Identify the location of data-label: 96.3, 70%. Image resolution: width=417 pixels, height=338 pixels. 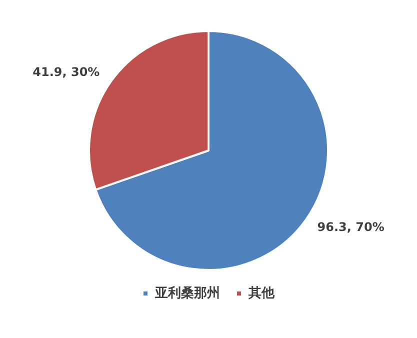
(350, 227).